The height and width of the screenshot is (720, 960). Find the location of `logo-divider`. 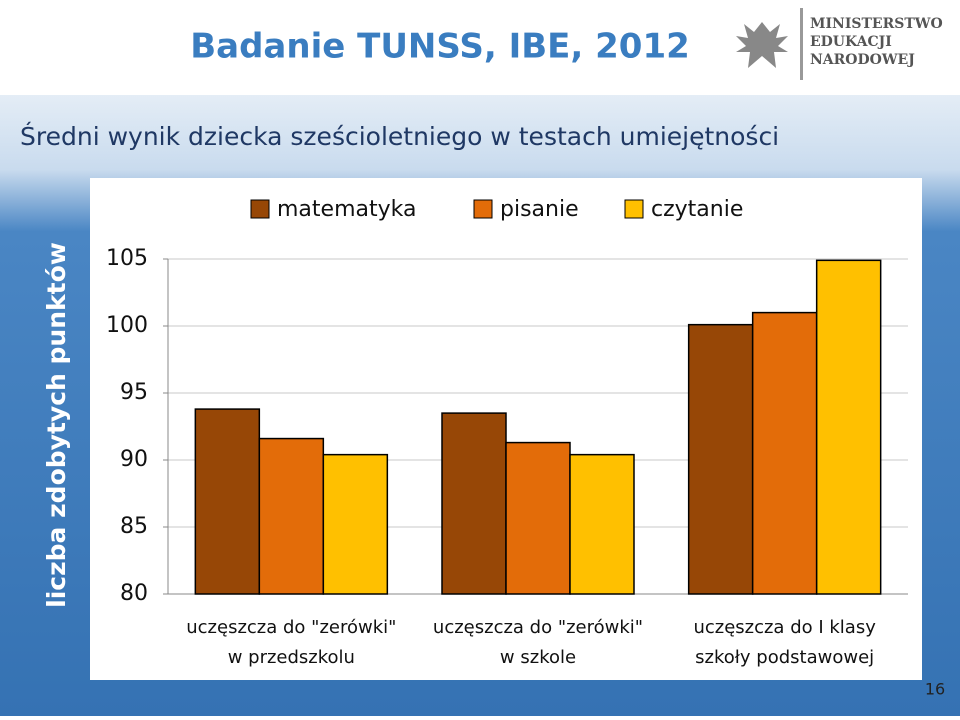

logo-divider is located at coordinates (801, 44).